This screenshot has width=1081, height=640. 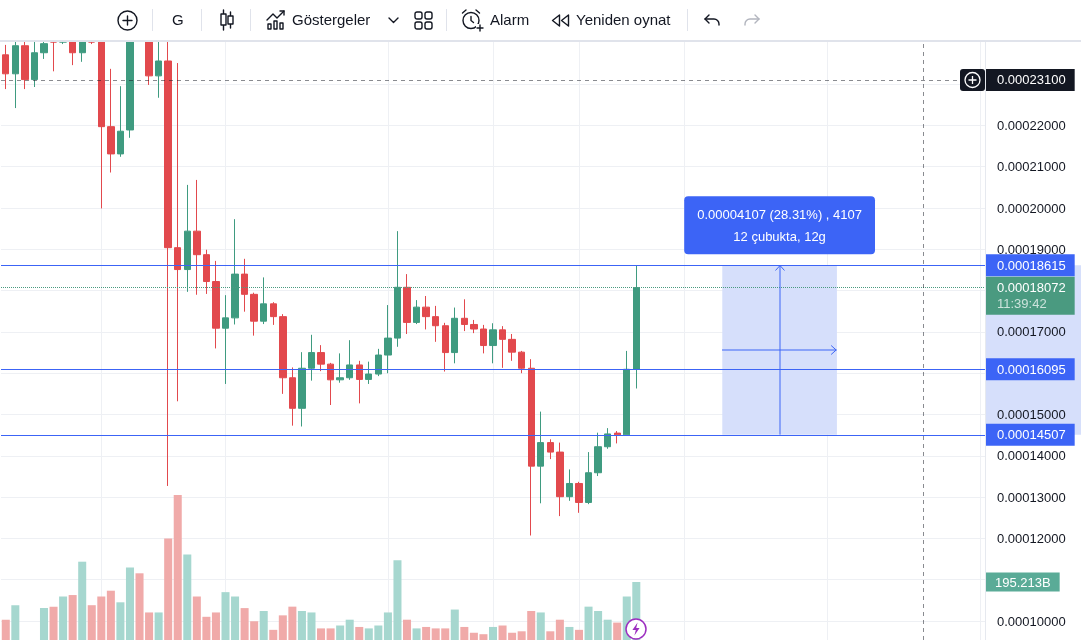 What do you see at coordinates (1031, 208) in the screenshot?
I see `y-tick-label: 0.00020000` at bounding box center [1031, 208].